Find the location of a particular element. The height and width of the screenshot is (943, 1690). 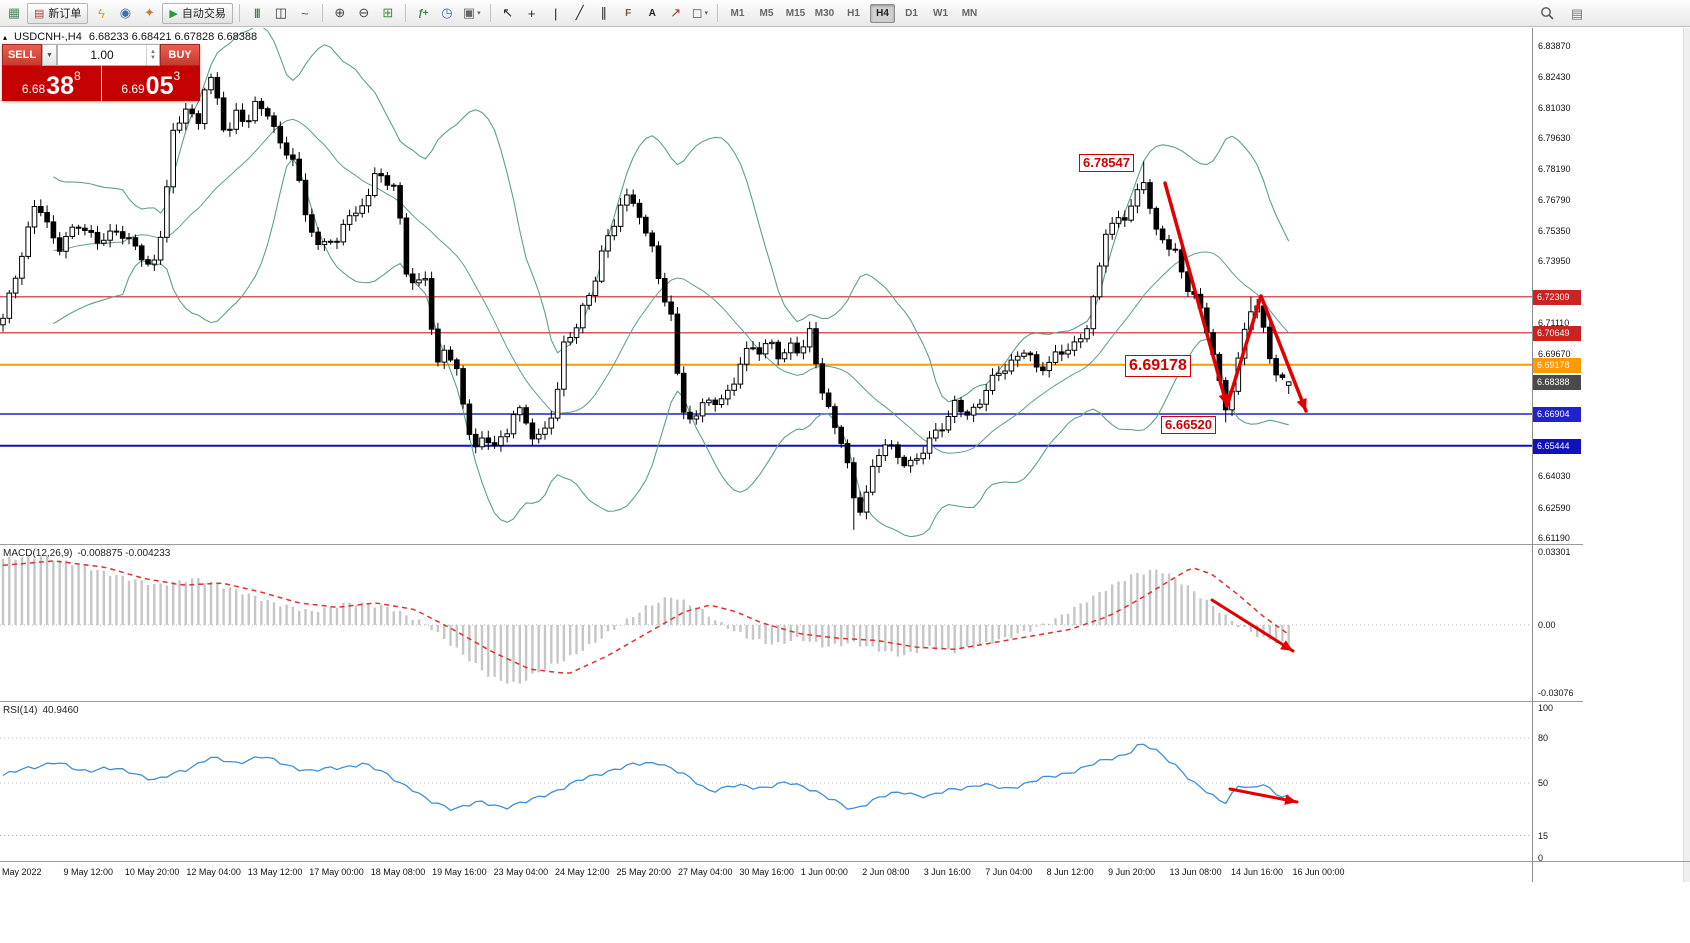

time-label: 9 May 12:00 is located at coordinates (88, 872).